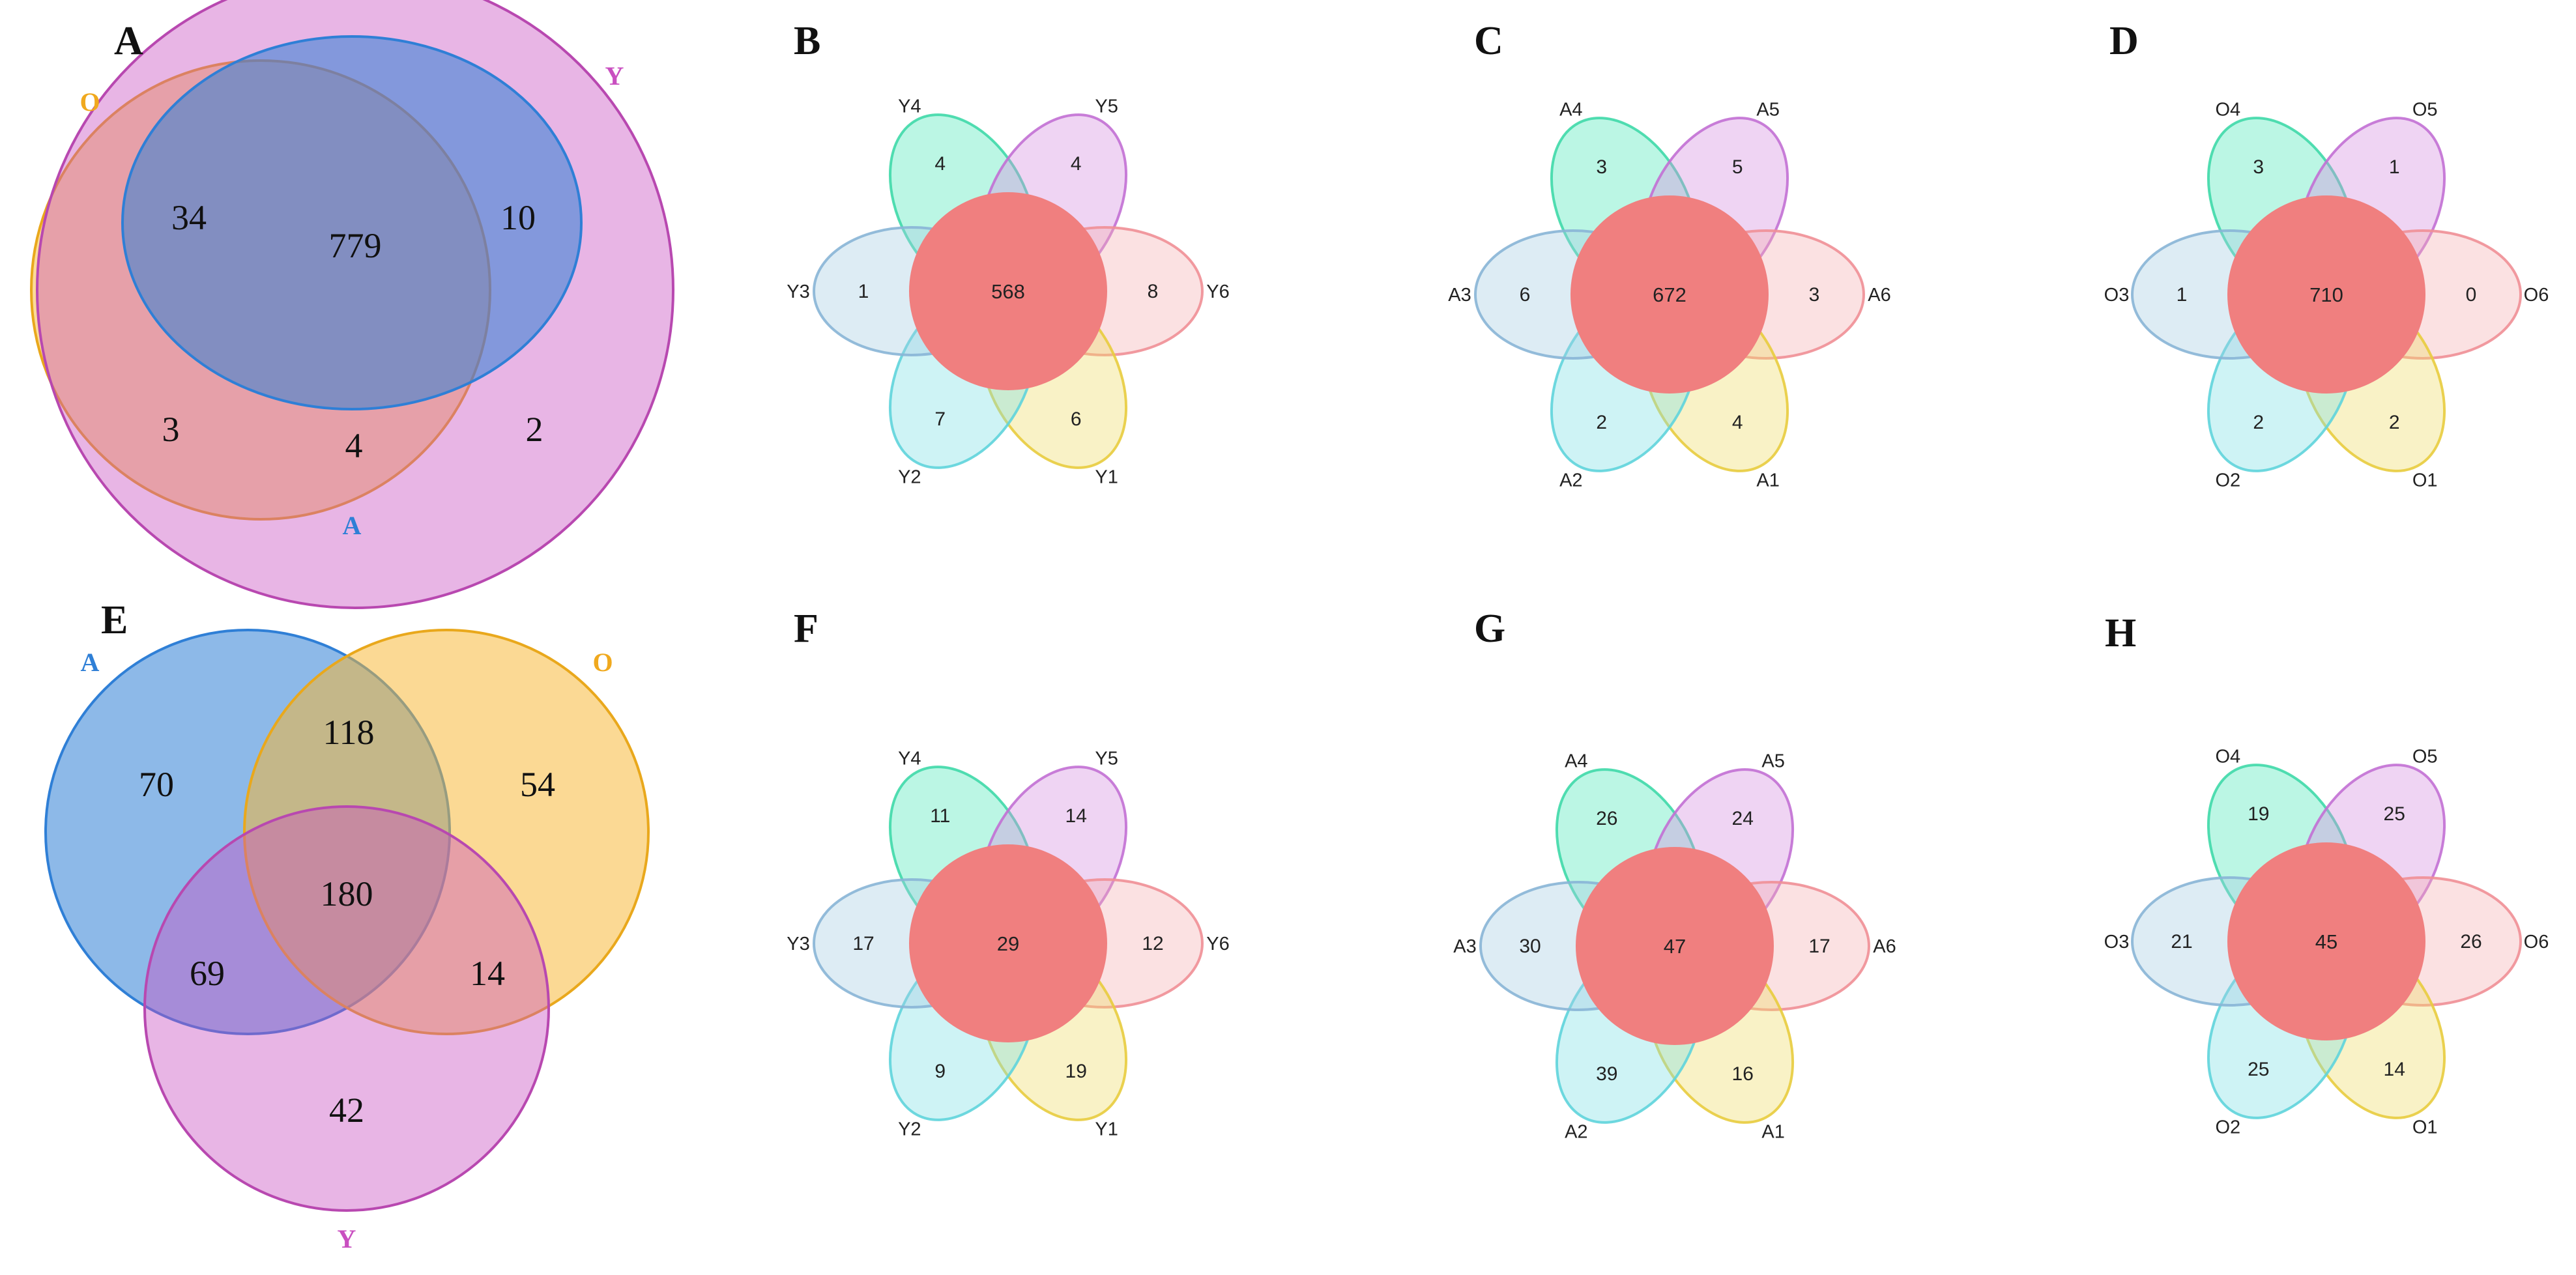 The height and width of the screenshot is (1275, 2576). I want to click on flower-f-count-y6: 12, so click(1152, 943).